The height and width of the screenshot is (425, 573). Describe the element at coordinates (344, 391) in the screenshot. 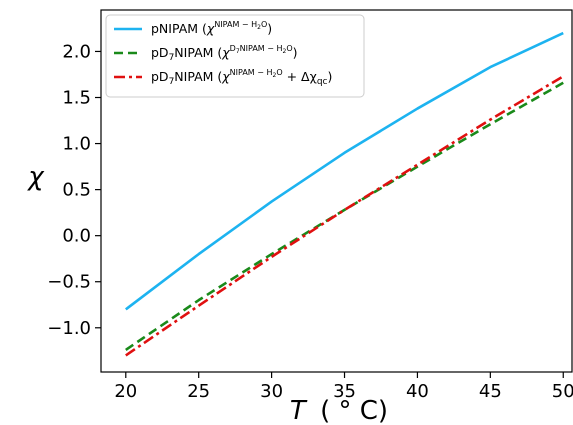

I see `x-tick-label: 35` at that location.